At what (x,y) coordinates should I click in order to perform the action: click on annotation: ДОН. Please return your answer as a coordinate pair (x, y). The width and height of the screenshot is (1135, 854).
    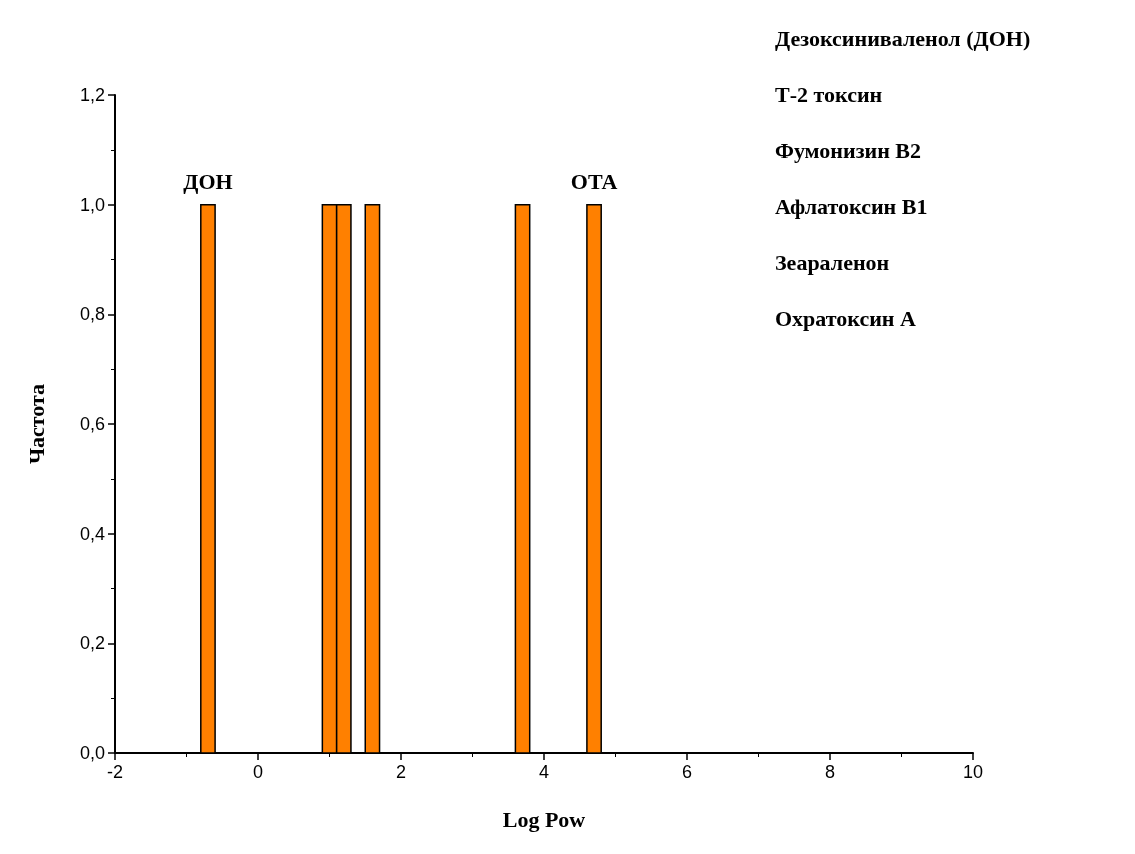
    Looking at the image, I should click on (208, 182).